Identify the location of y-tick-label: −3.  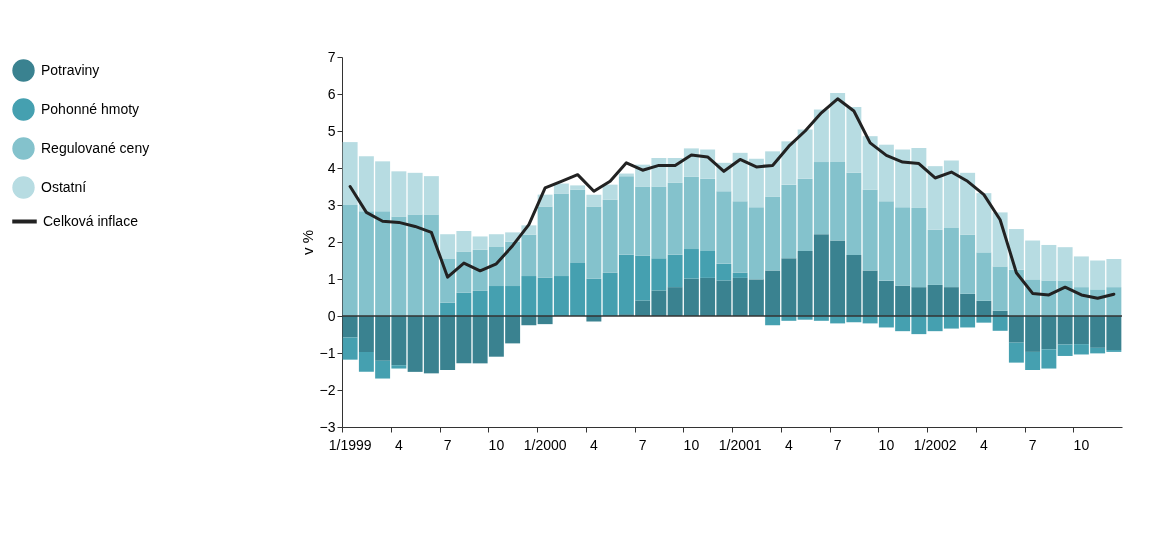
(327, 426).